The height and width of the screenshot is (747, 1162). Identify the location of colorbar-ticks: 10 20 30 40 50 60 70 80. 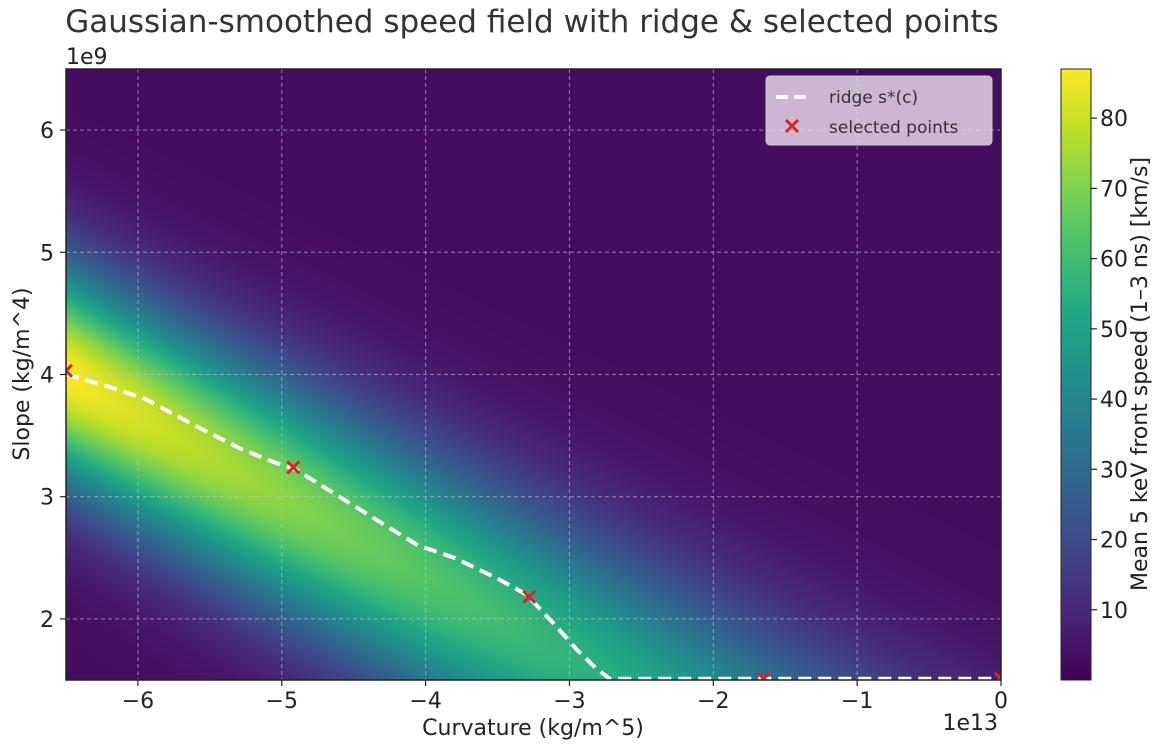
(1109, 365).